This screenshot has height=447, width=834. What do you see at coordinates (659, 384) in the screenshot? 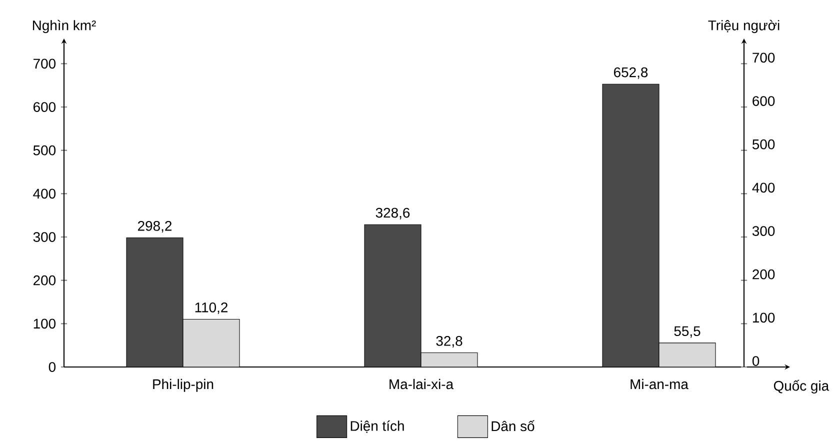
I see `x-tick-label: Mi-an-ma` at bounding box center [659, 384].